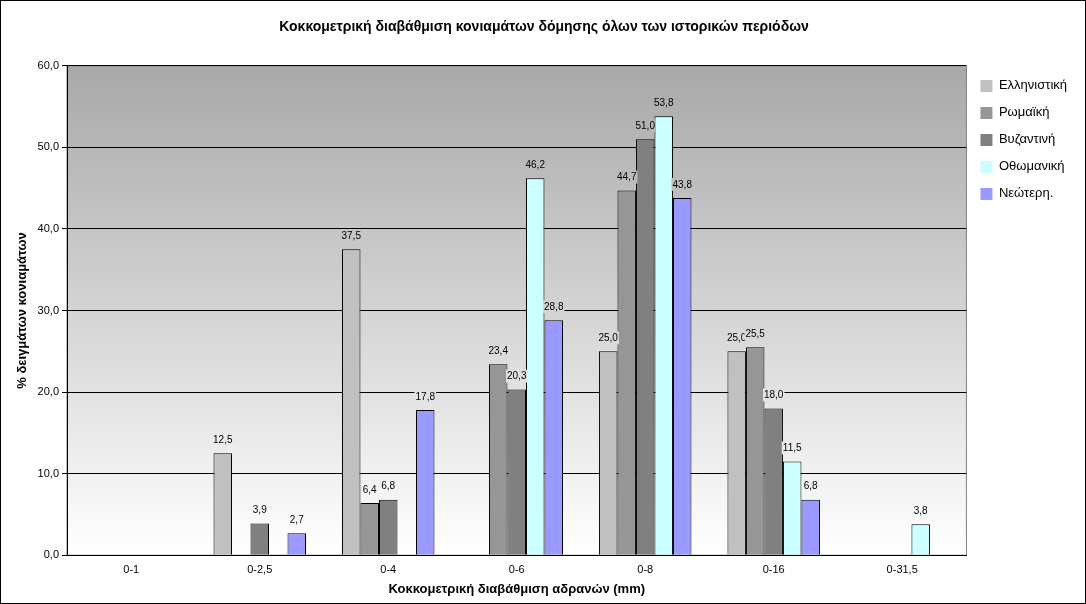 This screenshot has height=604, width=1086. I want to click on data-label: 3,9, so click(260, 510).